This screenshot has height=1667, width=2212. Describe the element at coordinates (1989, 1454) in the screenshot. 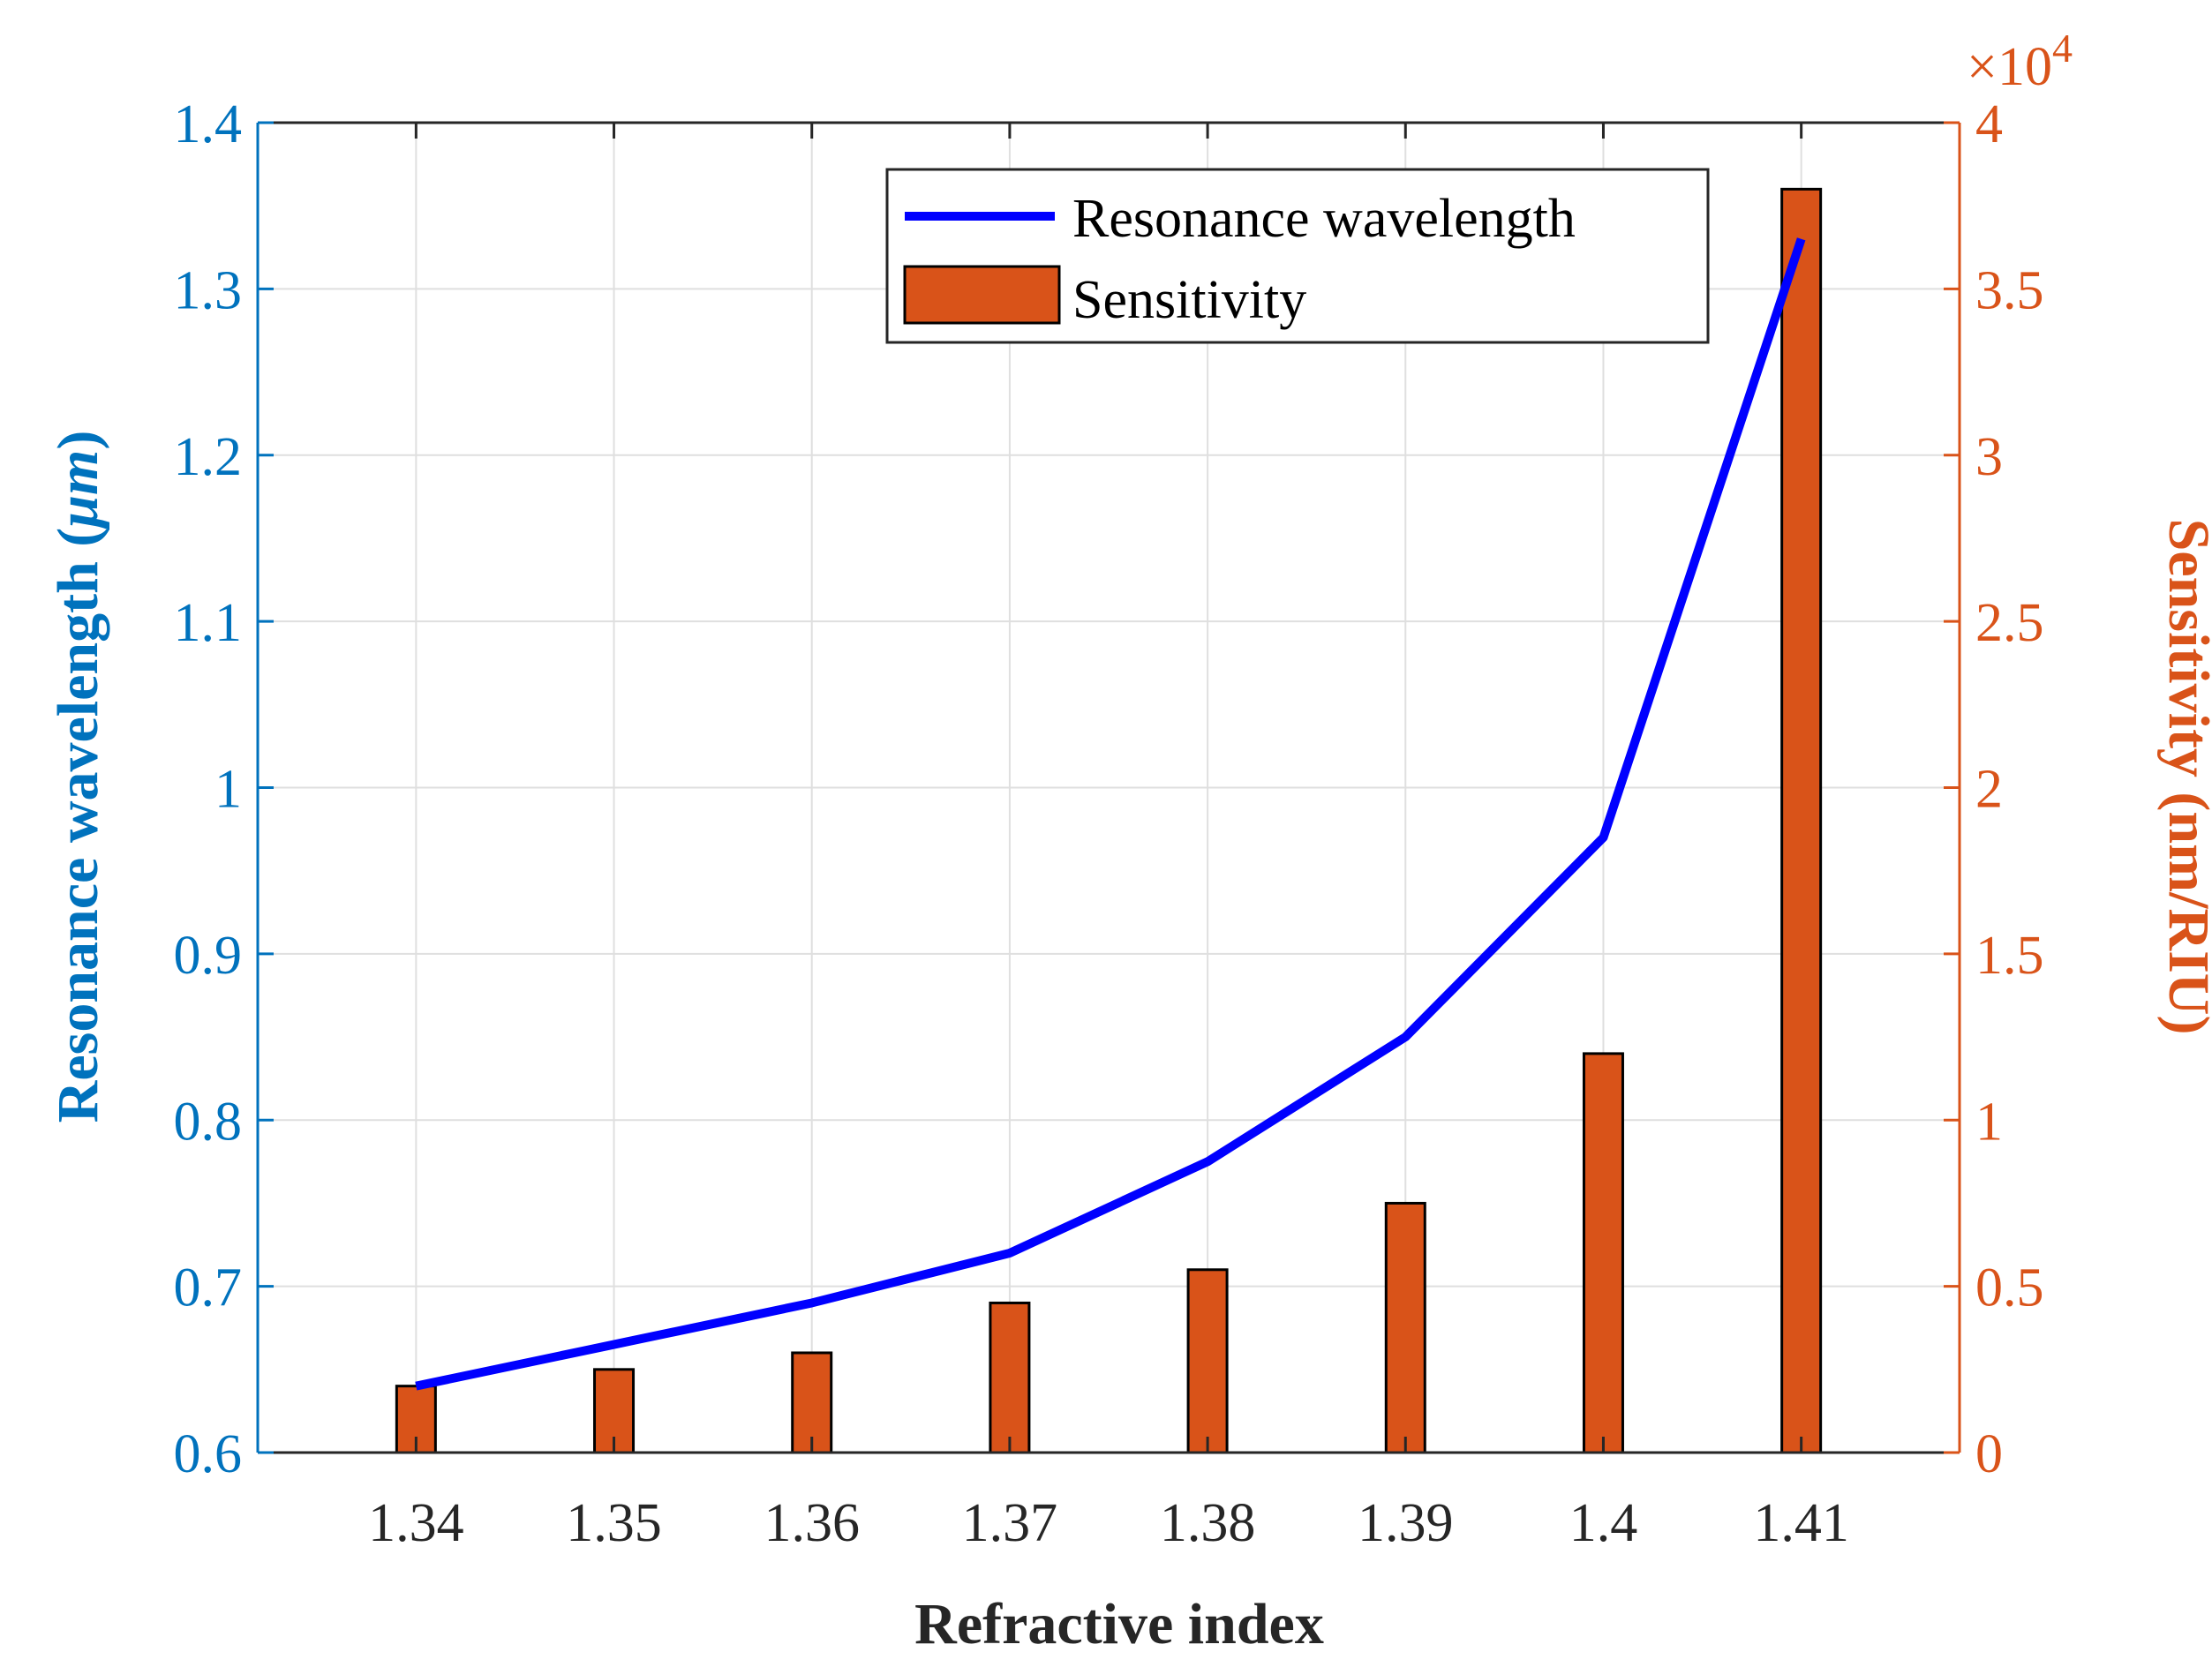

I see `right-tick-label: 0` at that location.